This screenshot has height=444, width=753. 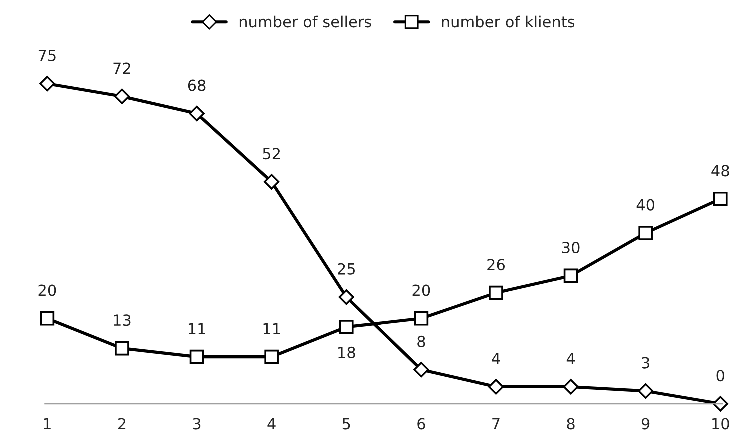 I want to click on data-label: 18, so click(x=347, y=352).